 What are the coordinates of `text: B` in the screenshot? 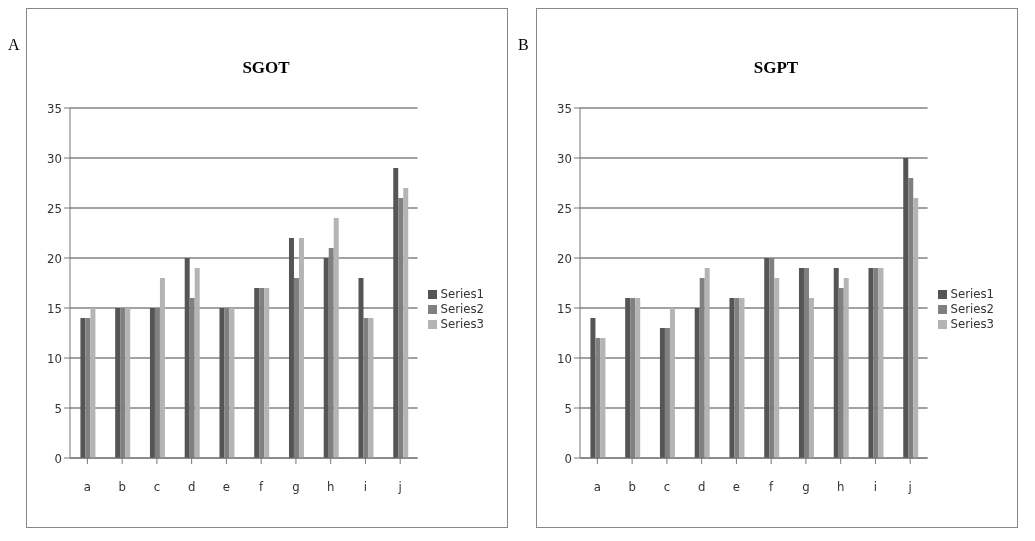 It's located at (523, 45).